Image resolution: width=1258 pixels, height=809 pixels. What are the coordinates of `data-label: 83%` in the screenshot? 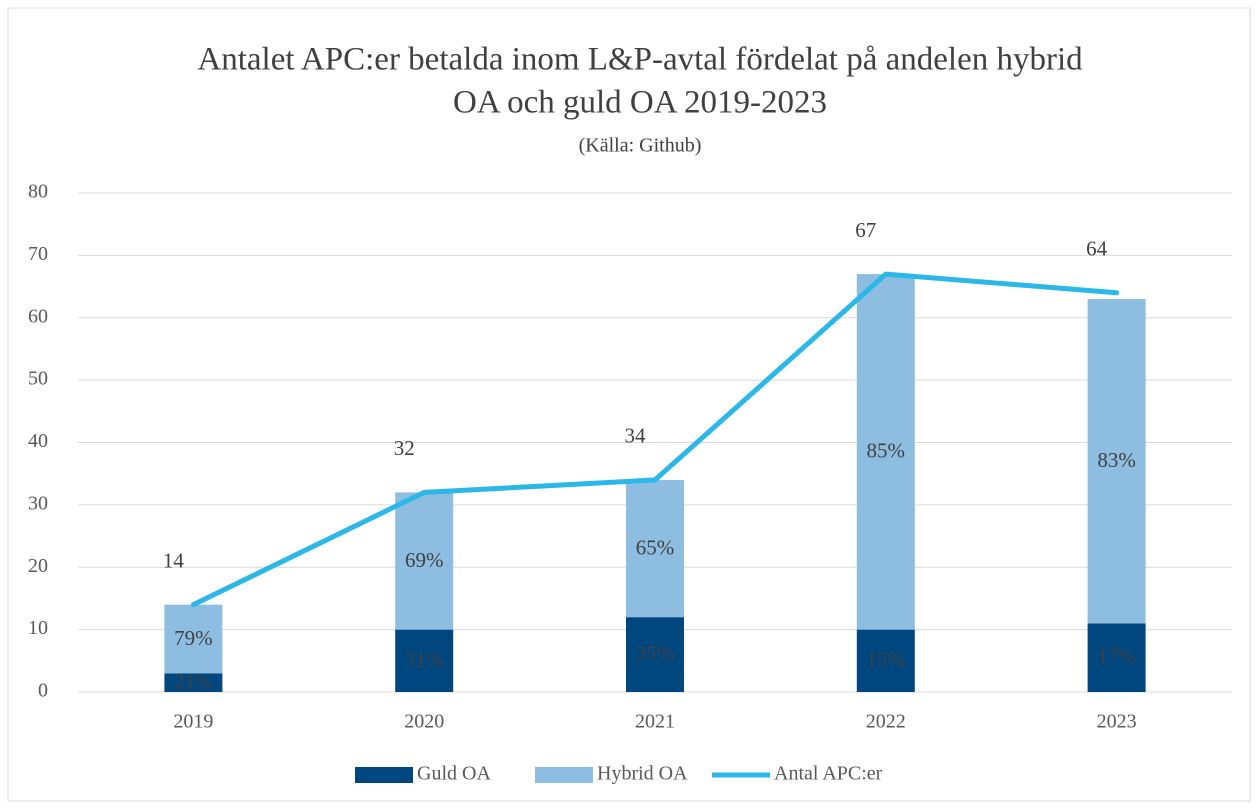 It's located at (1116, 460).